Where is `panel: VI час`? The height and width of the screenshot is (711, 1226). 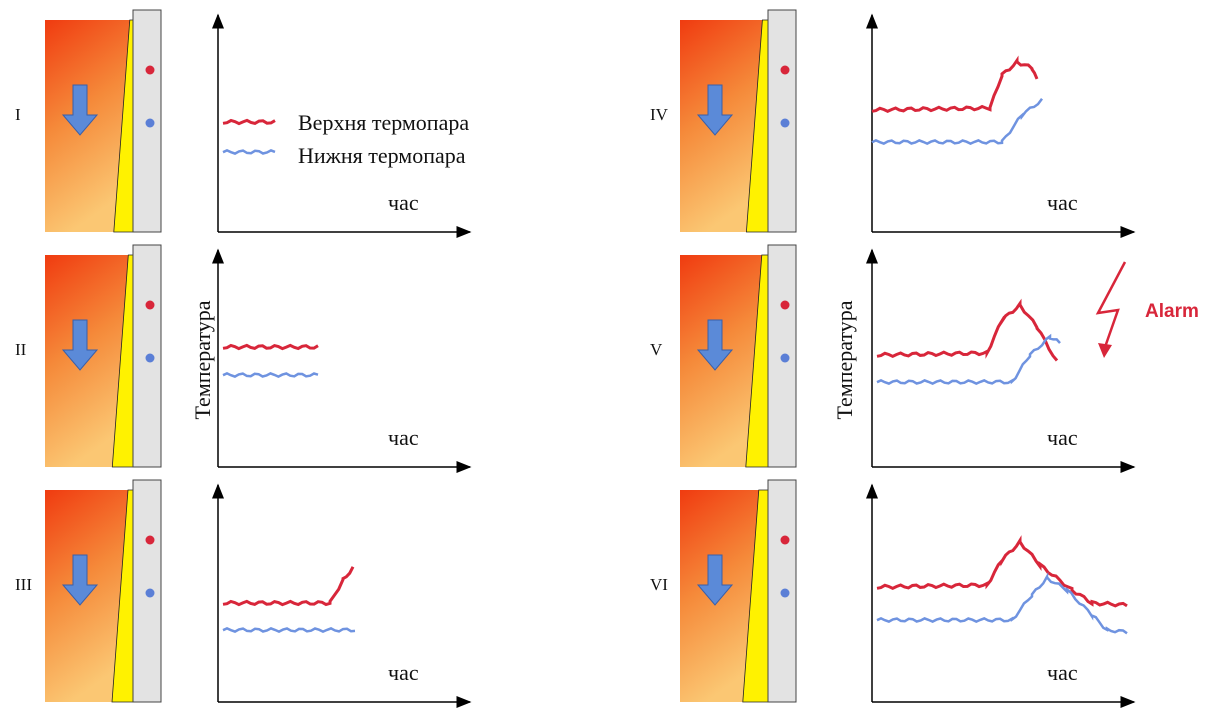 panel: VI час is located at coordinates (893, 593).